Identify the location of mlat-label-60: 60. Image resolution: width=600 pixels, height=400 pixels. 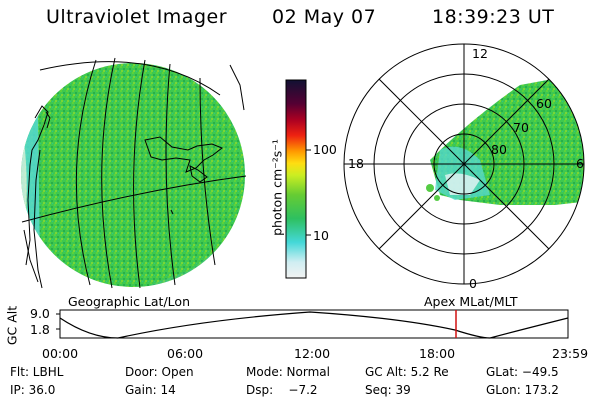
(544, 103).